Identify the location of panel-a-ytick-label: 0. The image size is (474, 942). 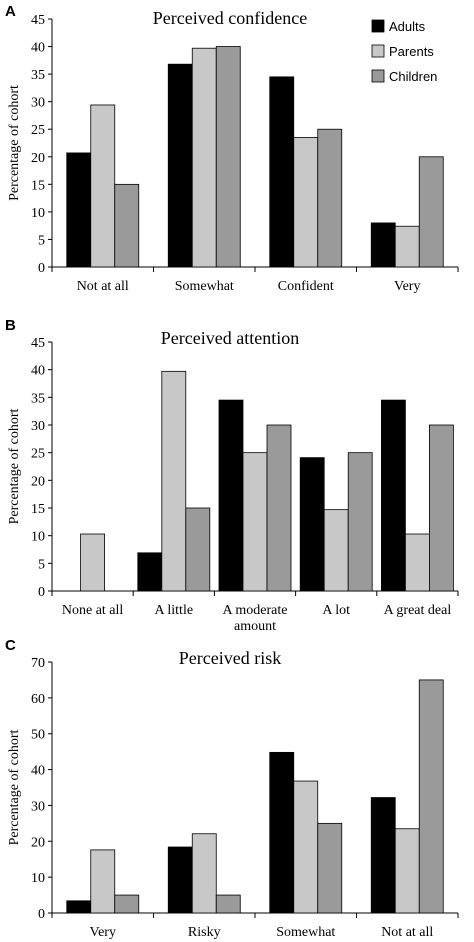
(41, 268).